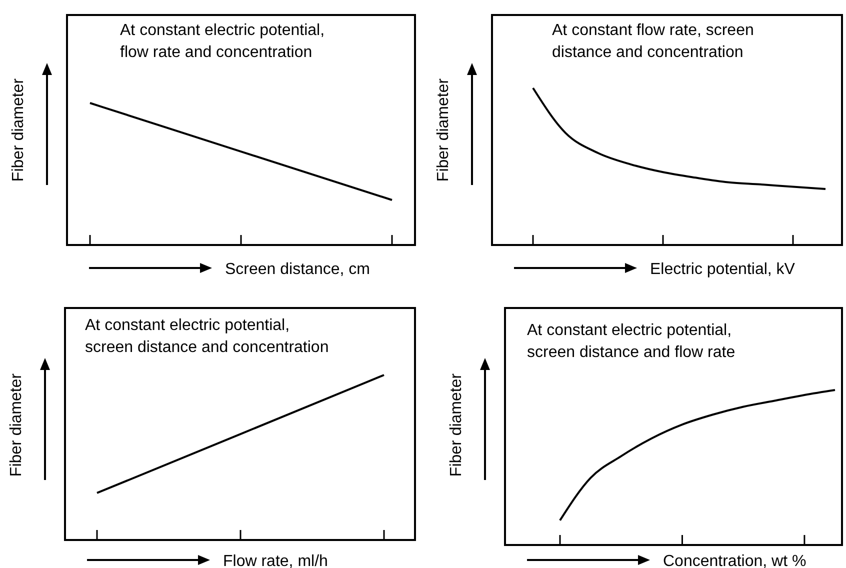  I want to click on text: At constant electric potential, flow rate and concentration, so click(222, 41).